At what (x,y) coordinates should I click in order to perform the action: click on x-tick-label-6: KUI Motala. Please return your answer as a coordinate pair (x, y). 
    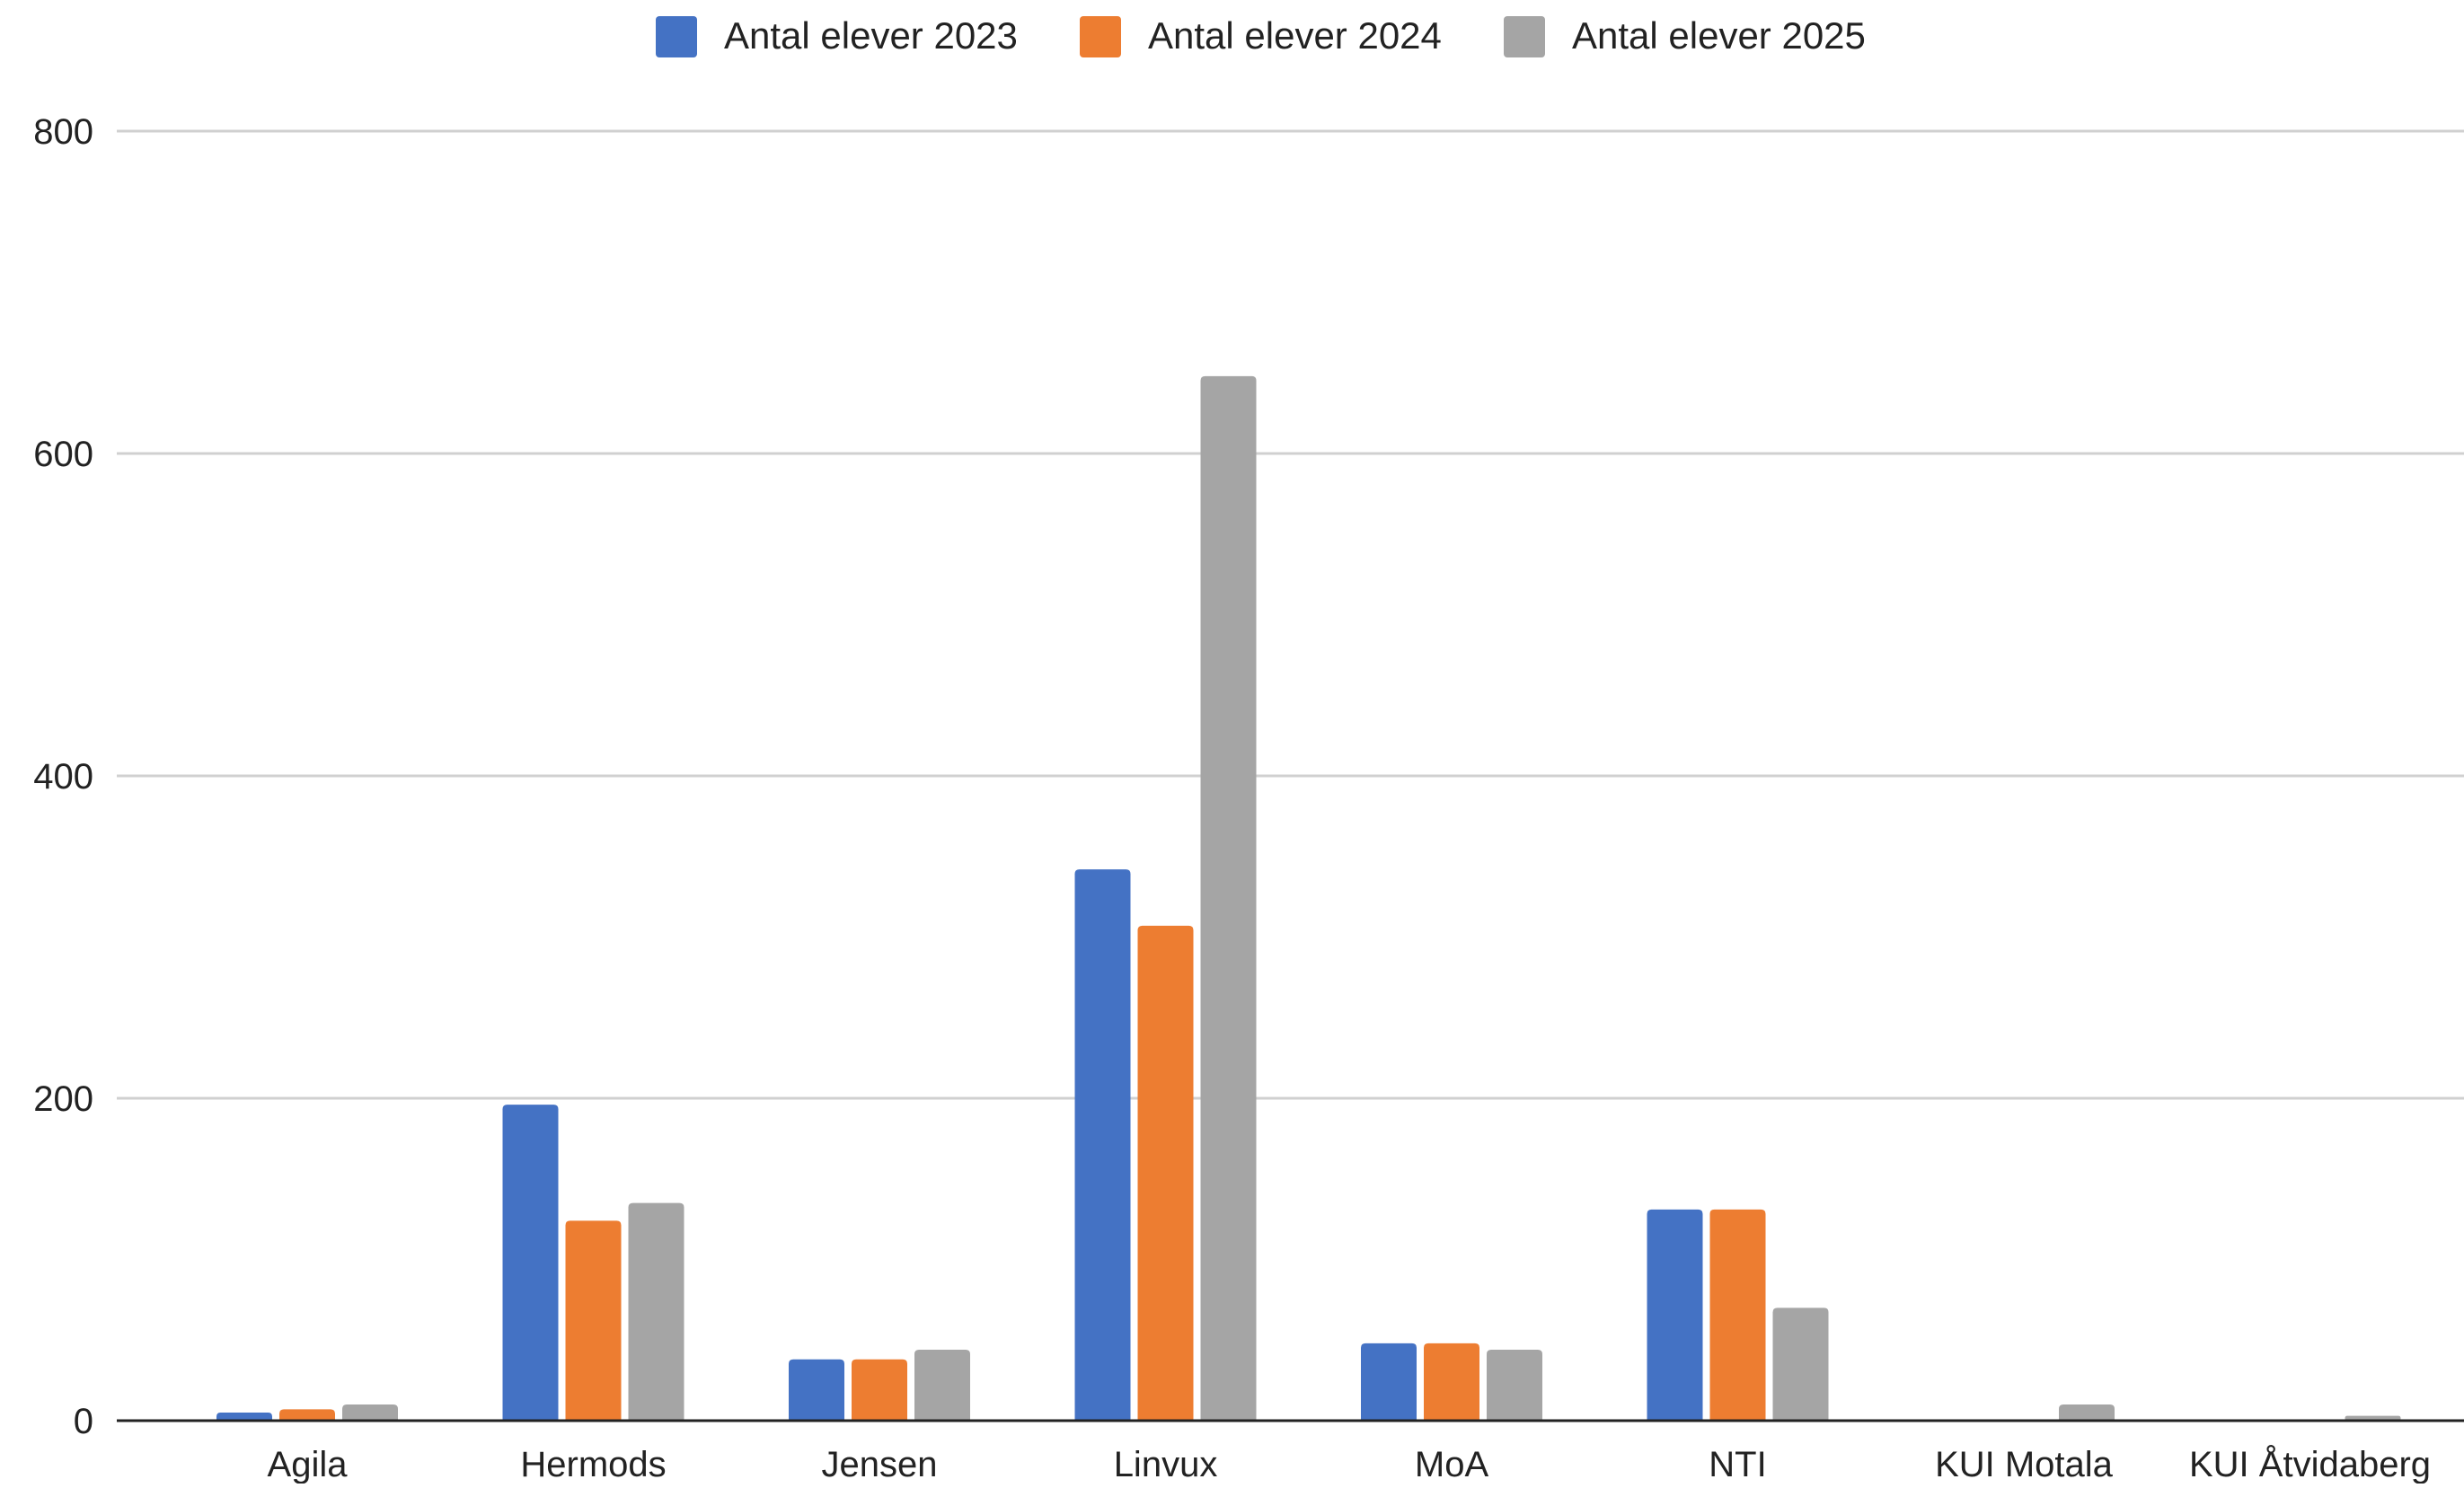
    Looking at the image, I should click on (2024, 1464).